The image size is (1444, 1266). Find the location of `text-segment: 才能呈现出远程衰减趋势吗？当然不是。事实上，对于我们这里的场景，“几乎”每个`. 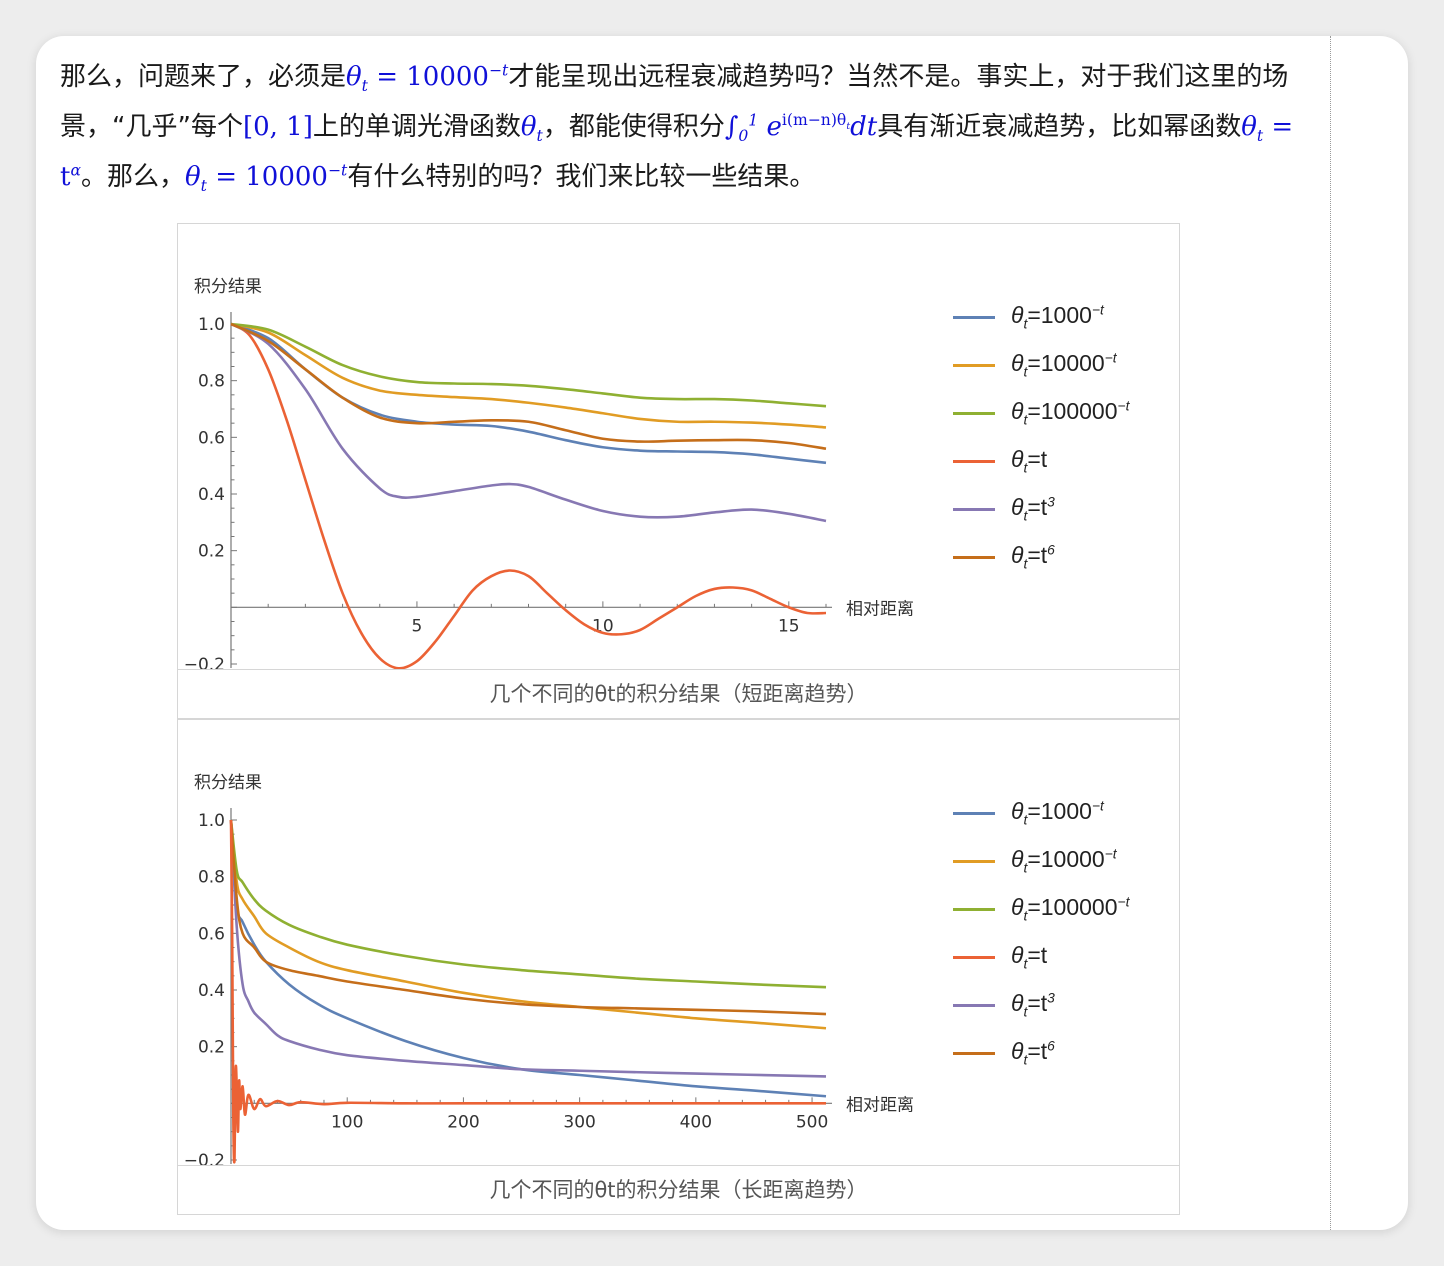

text-segment: 才能呈现出远程衰减趋势吗？当然不是。事实上，对于我们这里的场景，“几乎”每个 is located at coordinates (674, 102).